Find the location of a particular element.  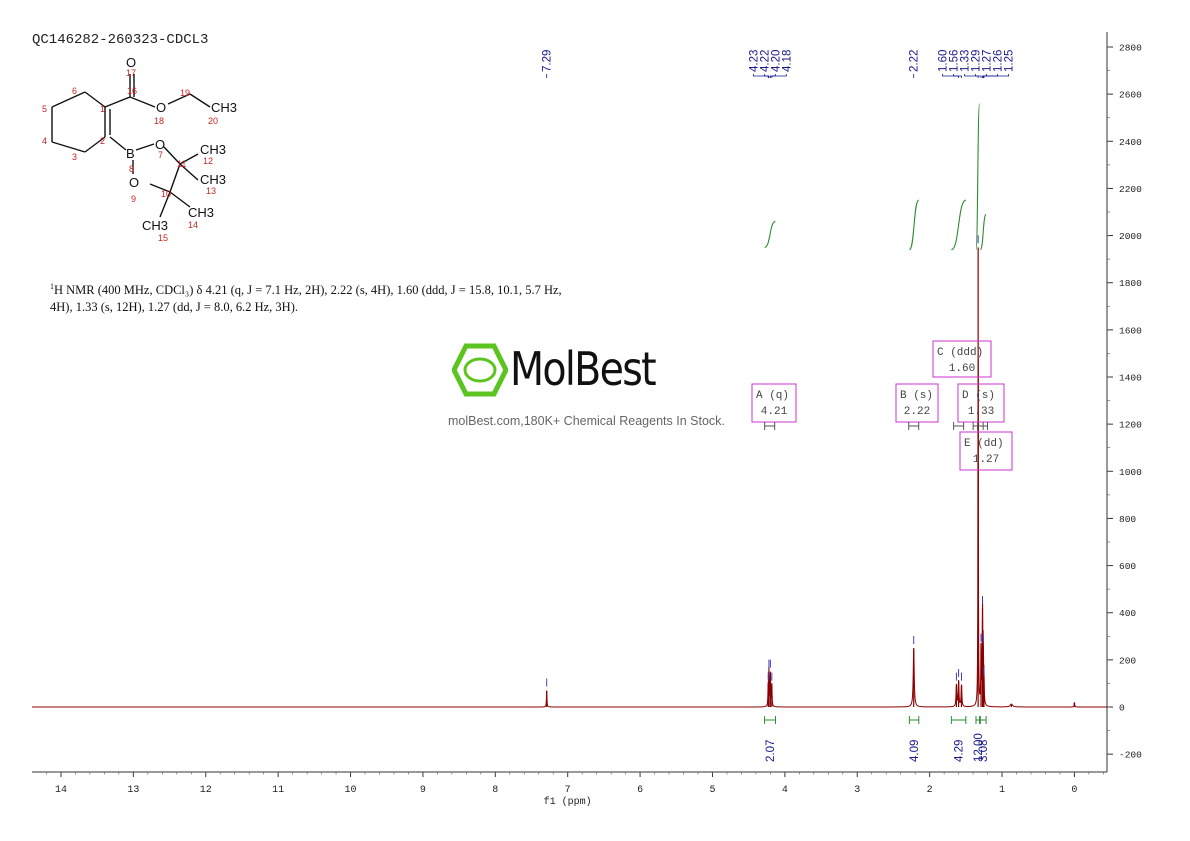

x-tick-label: 8 is located at coordinates (495, 790).